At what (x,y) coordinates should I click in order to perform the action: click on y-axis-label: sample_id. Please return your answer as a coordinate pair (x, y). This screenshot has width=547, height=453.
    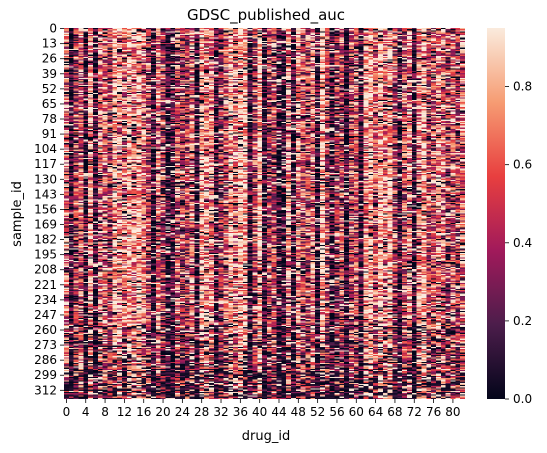
    Looking at the image, I should click on (17, 214).